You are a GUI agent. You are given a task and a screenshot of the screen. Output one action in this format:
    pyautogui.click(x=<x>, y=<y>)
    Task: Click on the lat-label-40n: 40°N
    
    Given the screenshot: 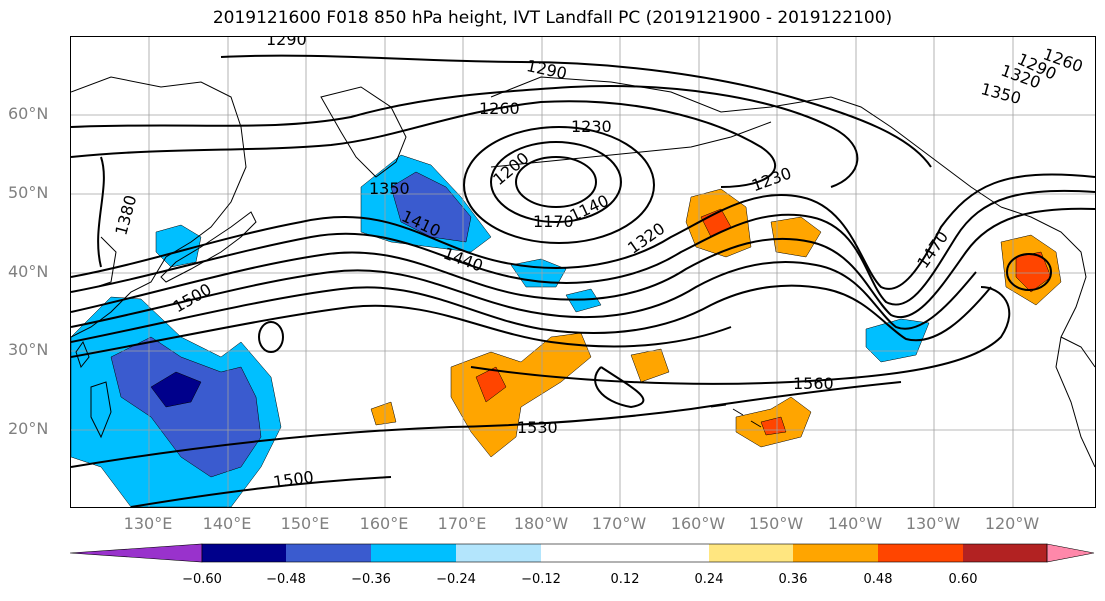 What is the action you would take?
    pyautogui.click(x=28, y=271)
    